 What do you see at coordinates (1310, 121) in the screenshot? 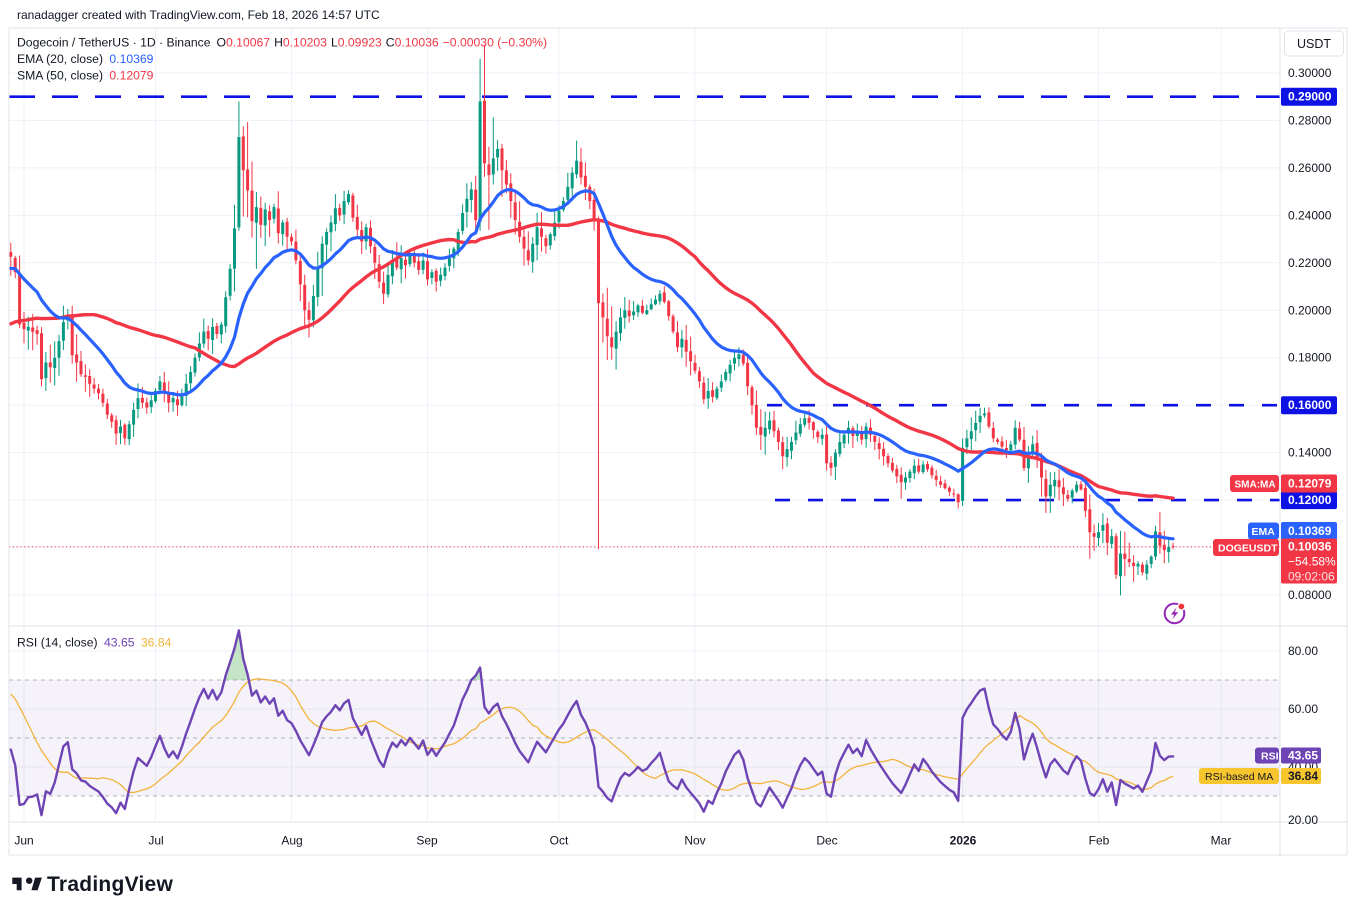
I see `svg-text: 0.28000` at bounding box center [1310, 121].